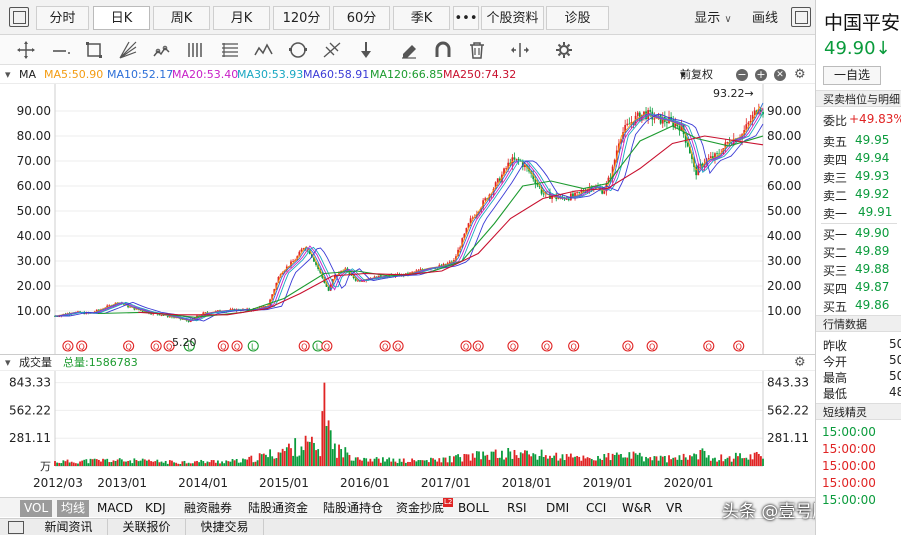  Describe the element at coordinates (512, 18) in the screenshot. I see `tab-stock-profile: 个股资料` at that location.